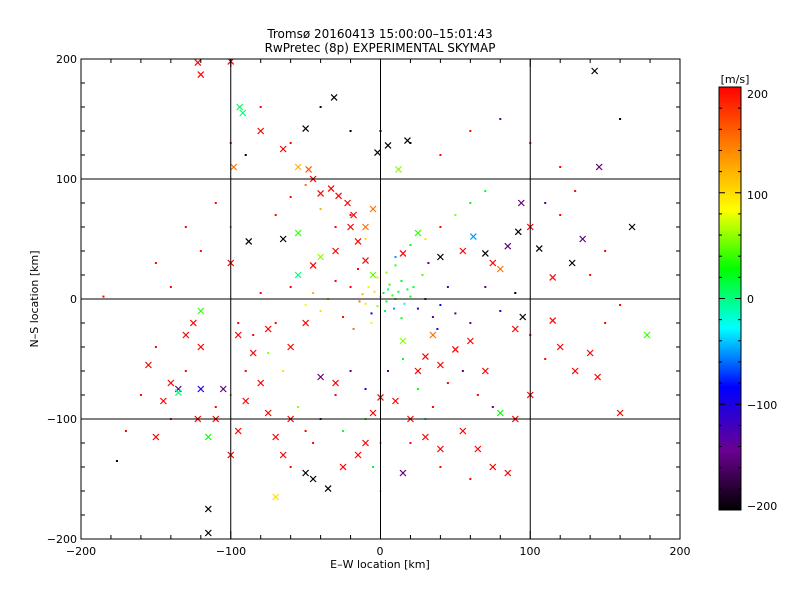  What do you see at coordinates (73, 299) in the screenshot?
I see `y-tick-label: 0` at bounding box center [73, 299].